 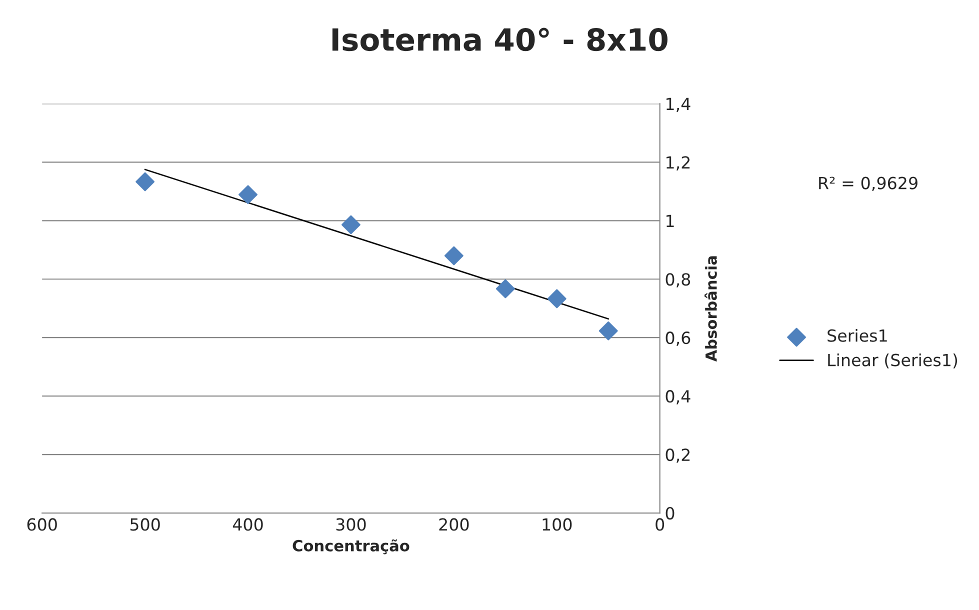 I want to click on x-tick-label: 0, so click(x=660, y=524).